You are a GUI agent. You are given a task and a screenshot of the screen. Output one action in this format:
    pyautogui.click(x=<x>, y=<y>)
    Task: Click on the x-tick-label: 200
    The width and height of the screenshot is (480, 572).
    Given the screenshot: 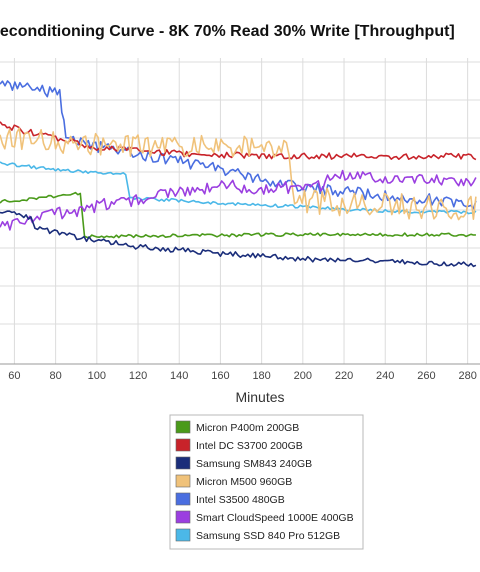 What is the action you would take?
    pyautogui.click(x=303, y=376)
    